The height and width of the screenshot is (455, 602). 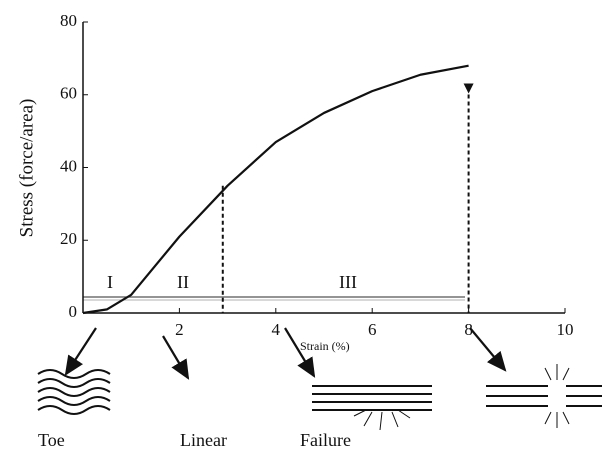 What do you see at coordinates (68, 238) in the screenshot?
I see `y-tick-label: 20` at bounding box center [68, 238].